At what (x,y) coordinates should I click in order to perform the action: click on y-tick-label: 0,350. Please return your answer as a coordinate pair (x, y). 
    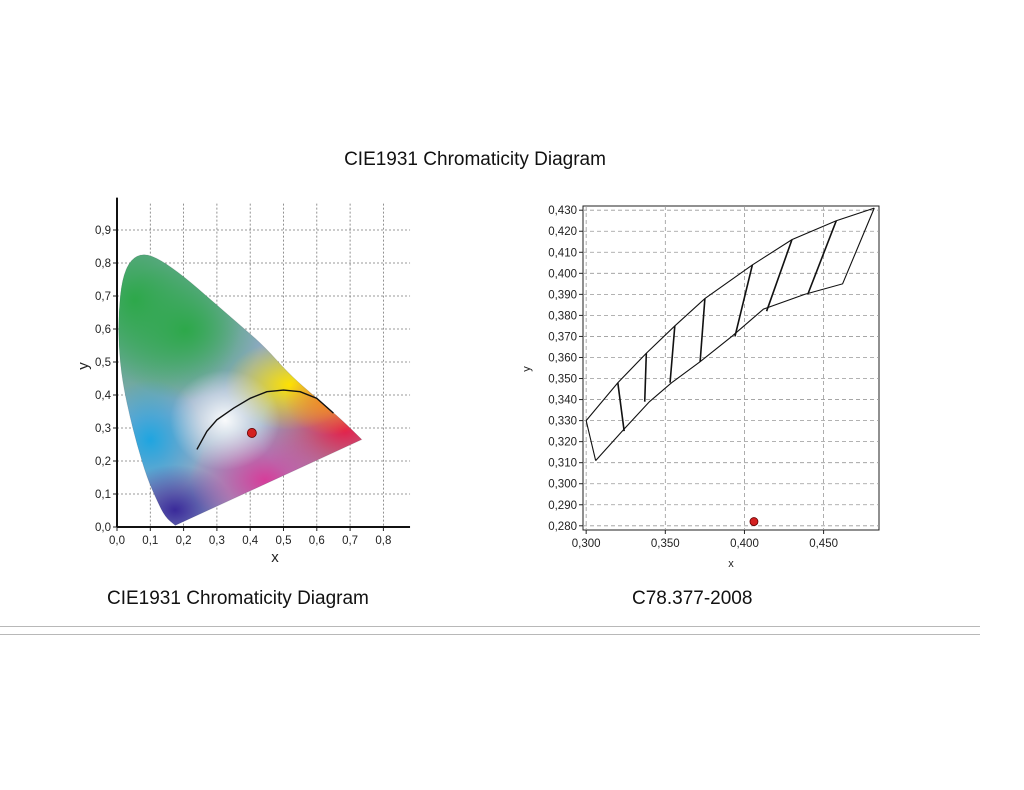
    Looking at the image, I should click on (562, 380).